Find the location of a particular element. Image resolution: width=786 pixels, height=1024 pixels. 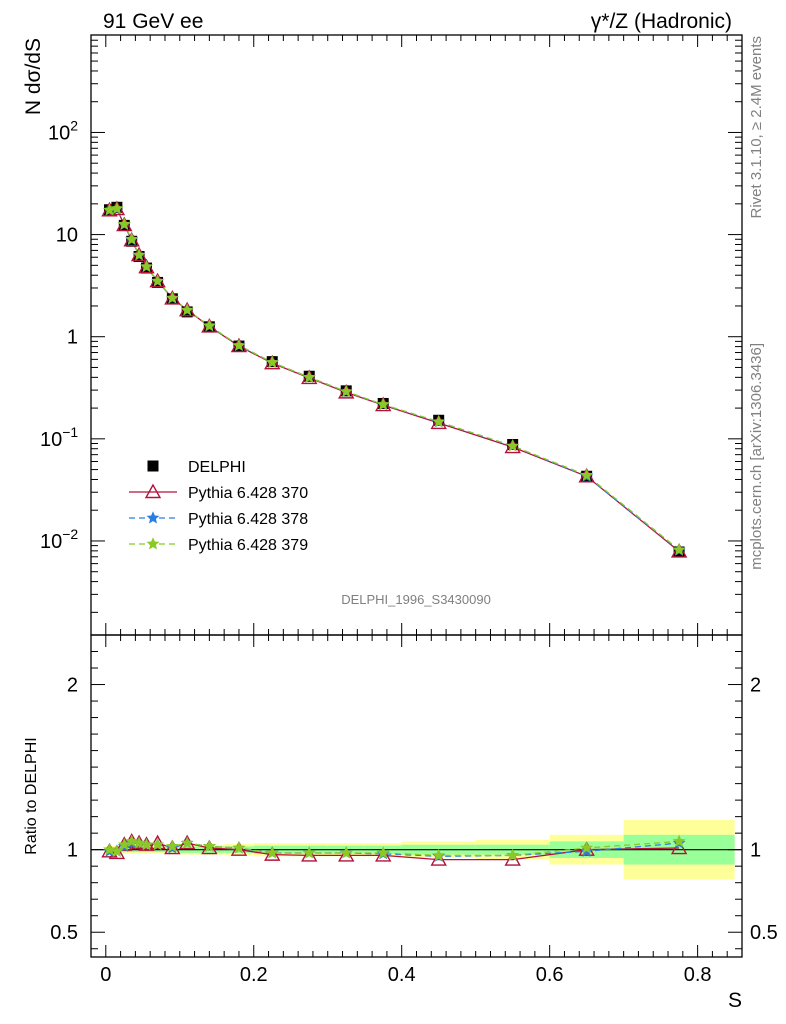

y-tick-label: 10² is located at coordinates (63, 130).